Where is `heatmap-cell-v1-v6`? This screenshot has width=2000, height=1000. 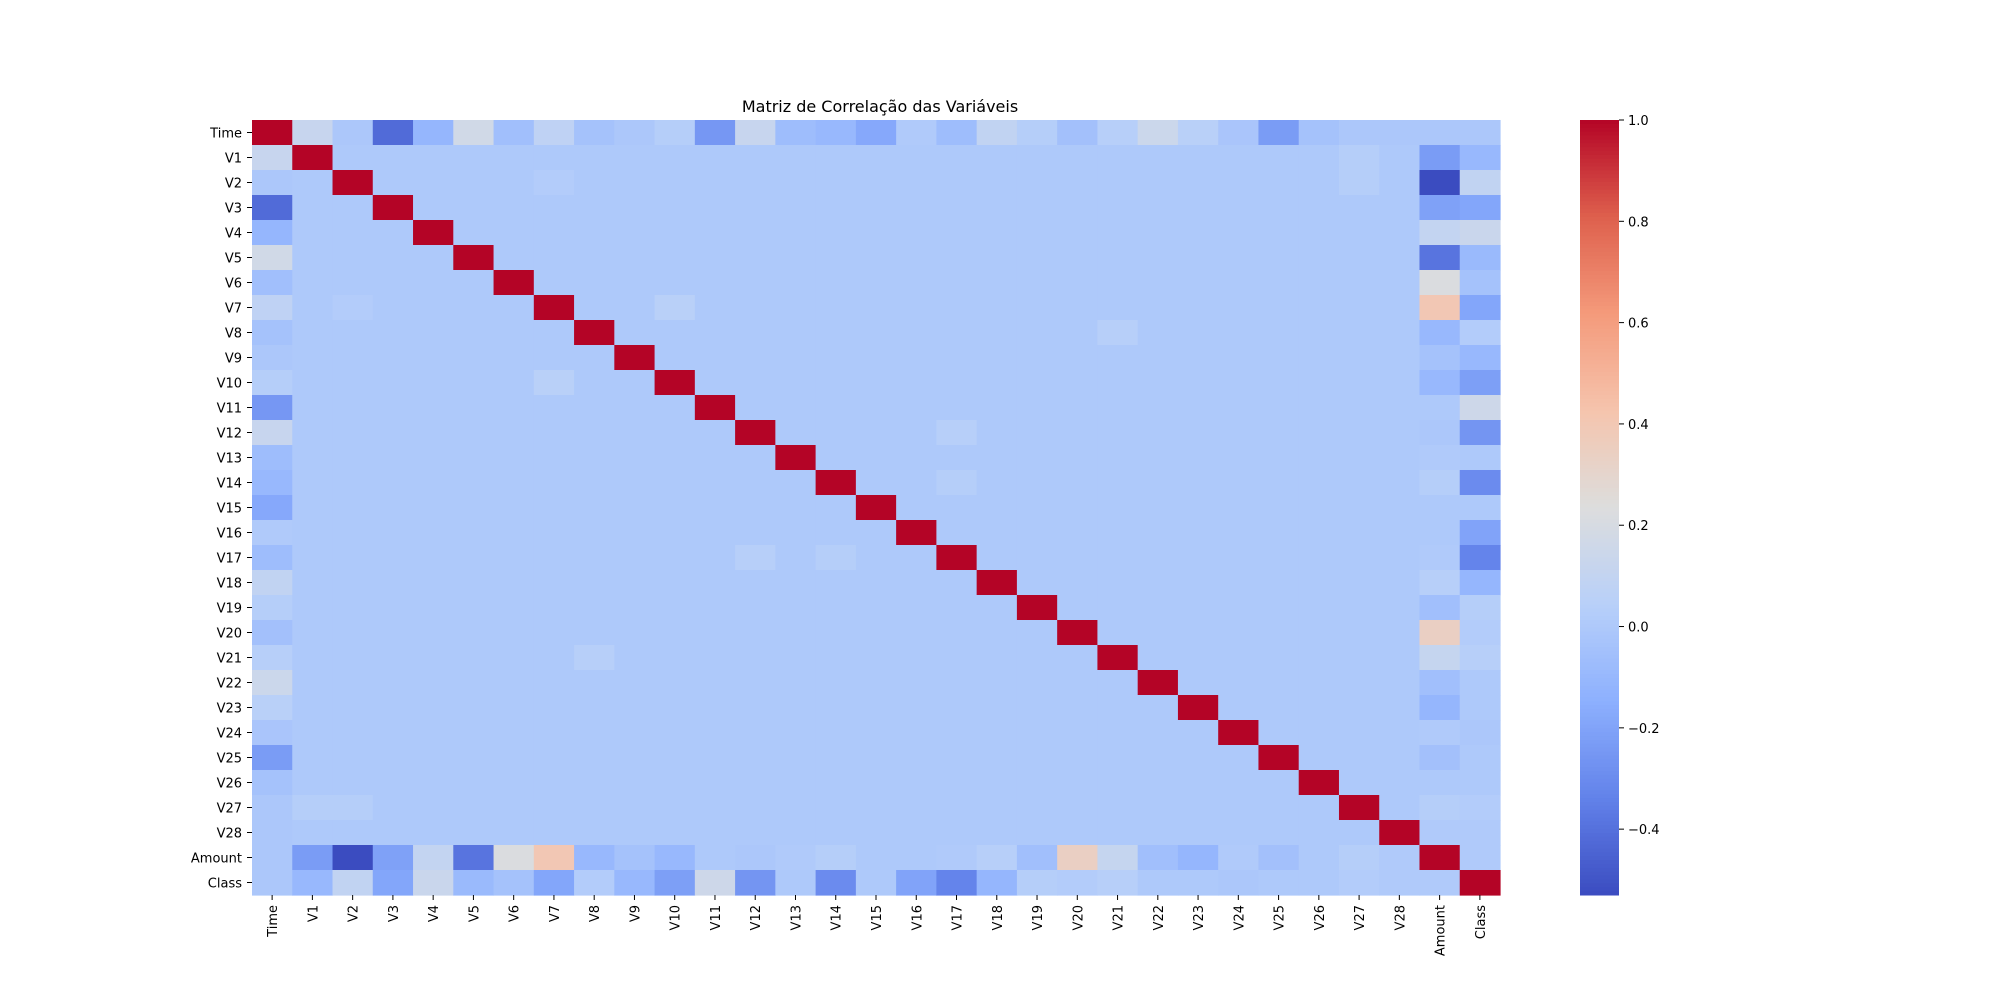 heatmap-cell-v1-v6 is located at coordinates (514, 158).